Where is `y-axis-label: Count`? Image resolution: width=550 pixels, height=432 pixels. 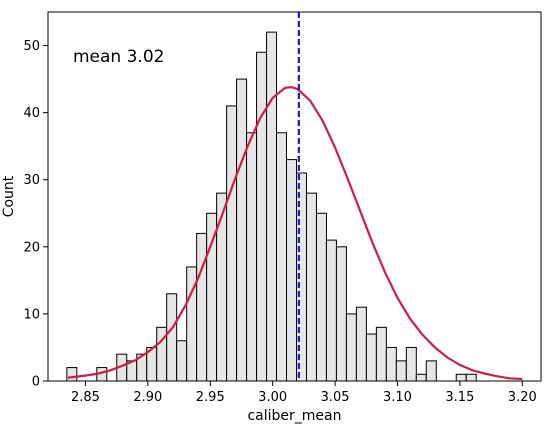 y-axis-label: Count is located at coordinates (9, 196).